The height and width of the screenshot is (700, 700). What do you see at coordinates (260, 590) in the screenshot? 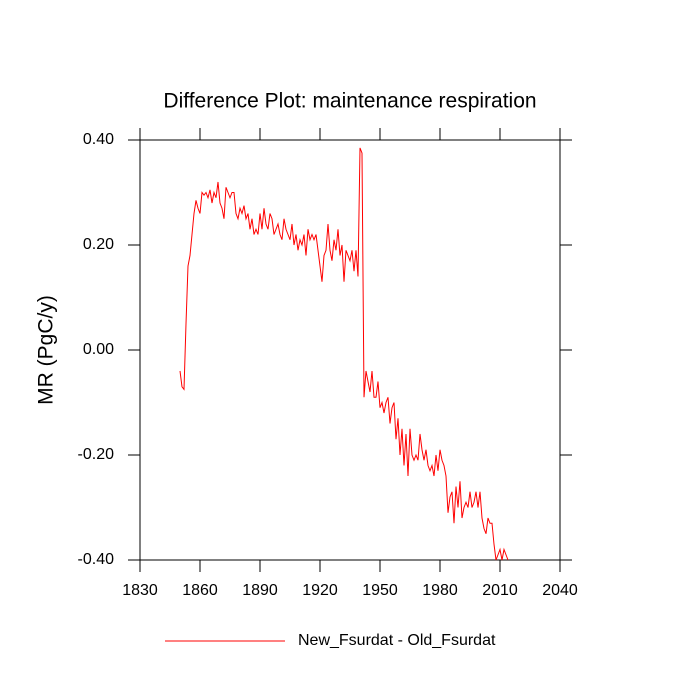
I see `x-tick-label: 1890` at bounding box center [260, 590].